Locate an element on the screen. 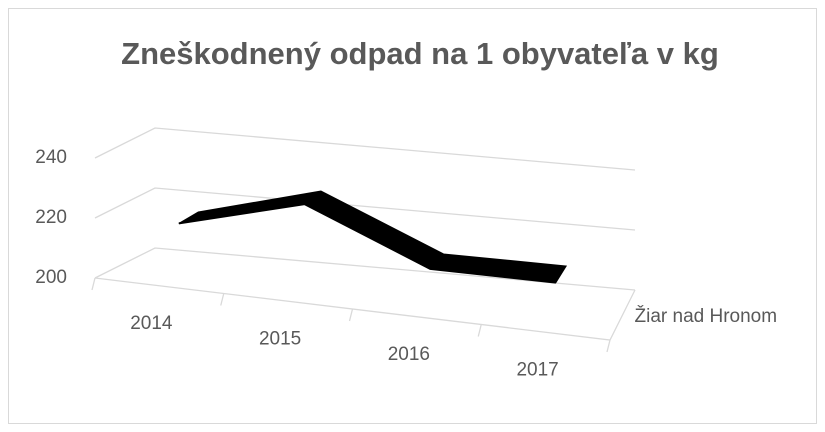 The height and width of the screenshot is (432, 825). series-label: Žiar nad Hronom is located at coordinates (706, 316).